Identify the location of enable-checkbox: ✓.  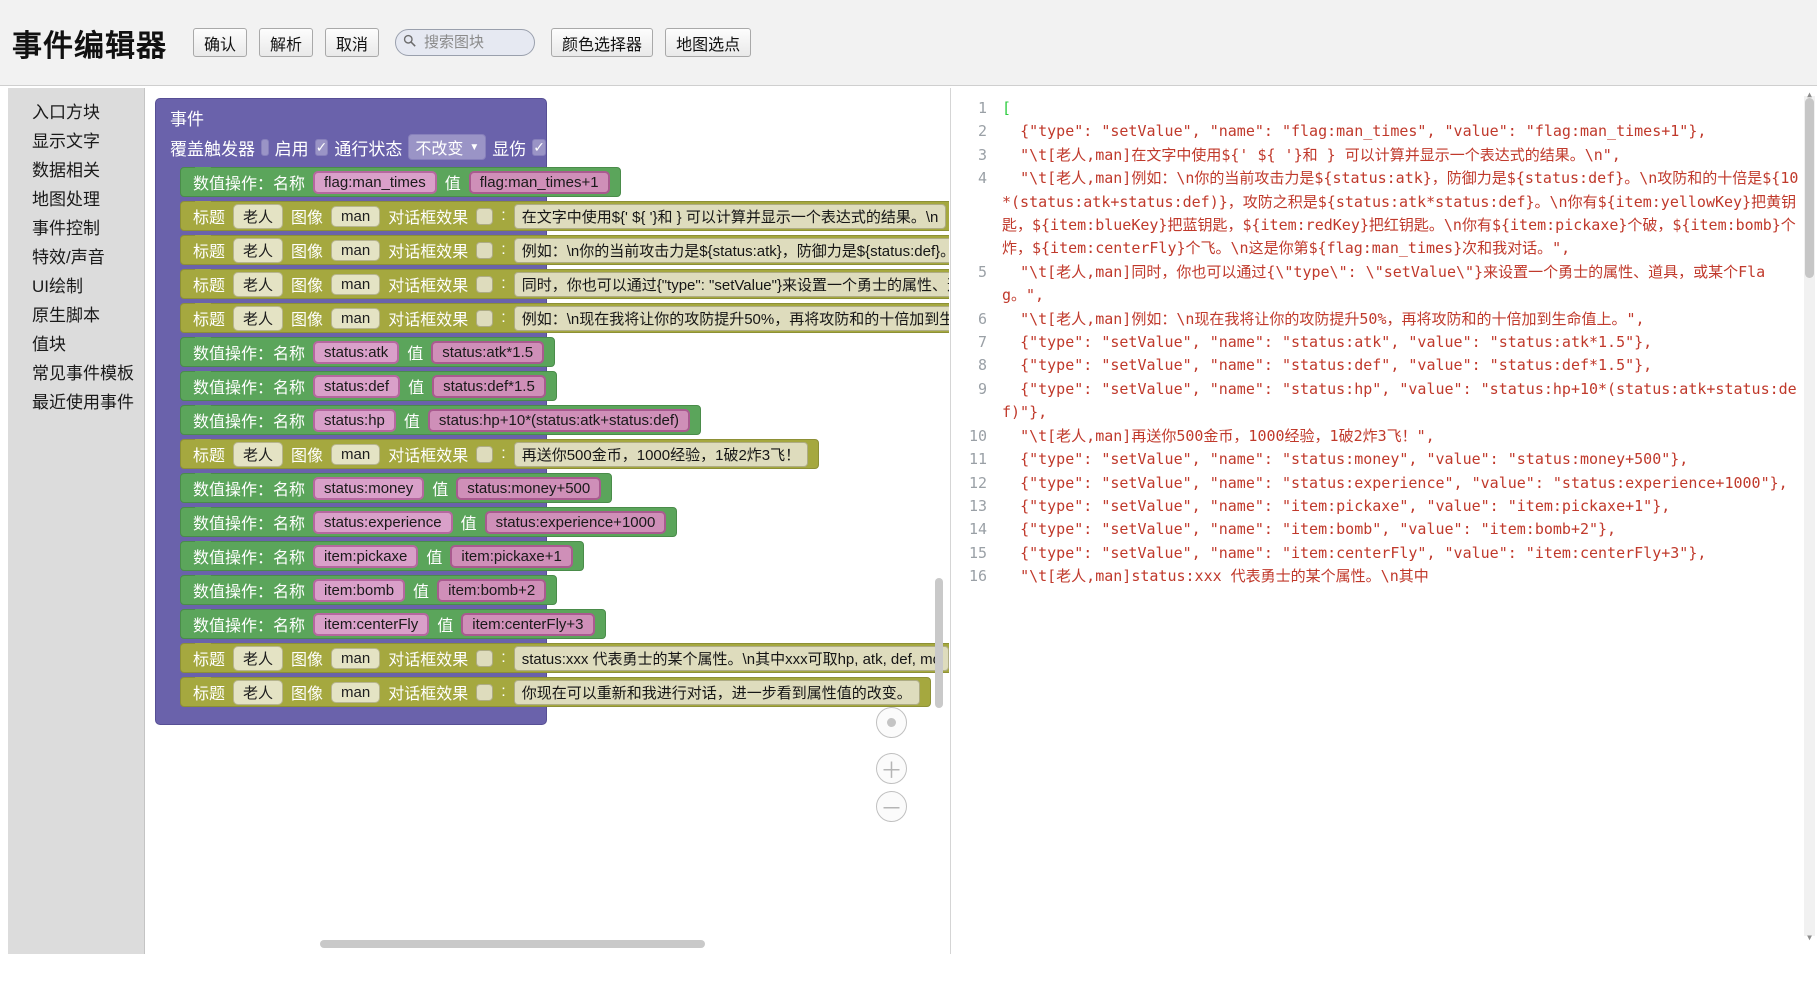
(321, 147).